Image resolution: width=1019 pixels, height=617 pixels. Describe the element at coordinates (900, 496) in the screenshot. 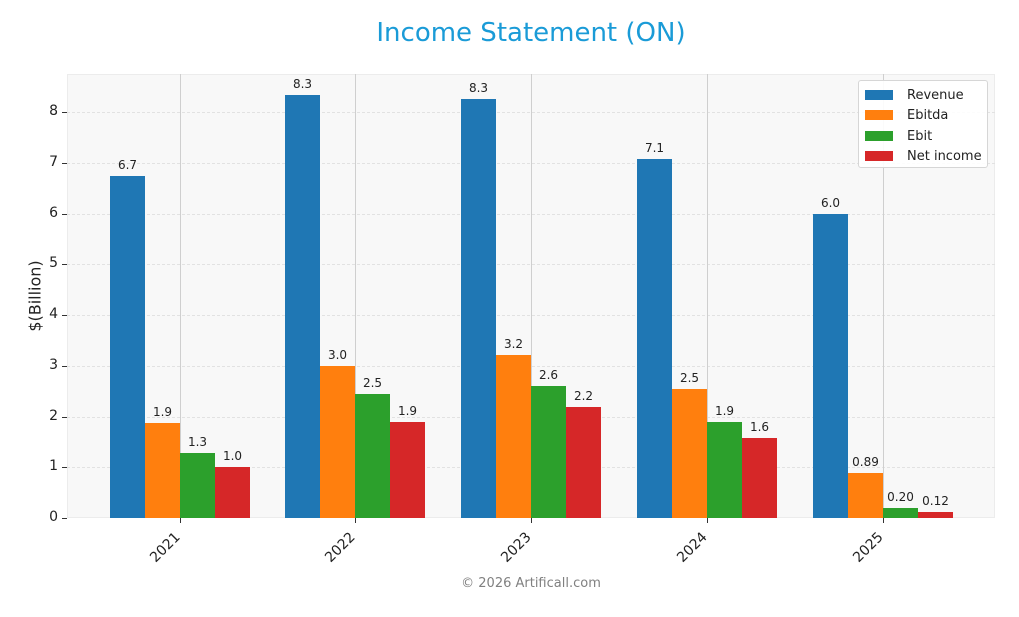

I see `bar-value-label: 0.20` at that location.